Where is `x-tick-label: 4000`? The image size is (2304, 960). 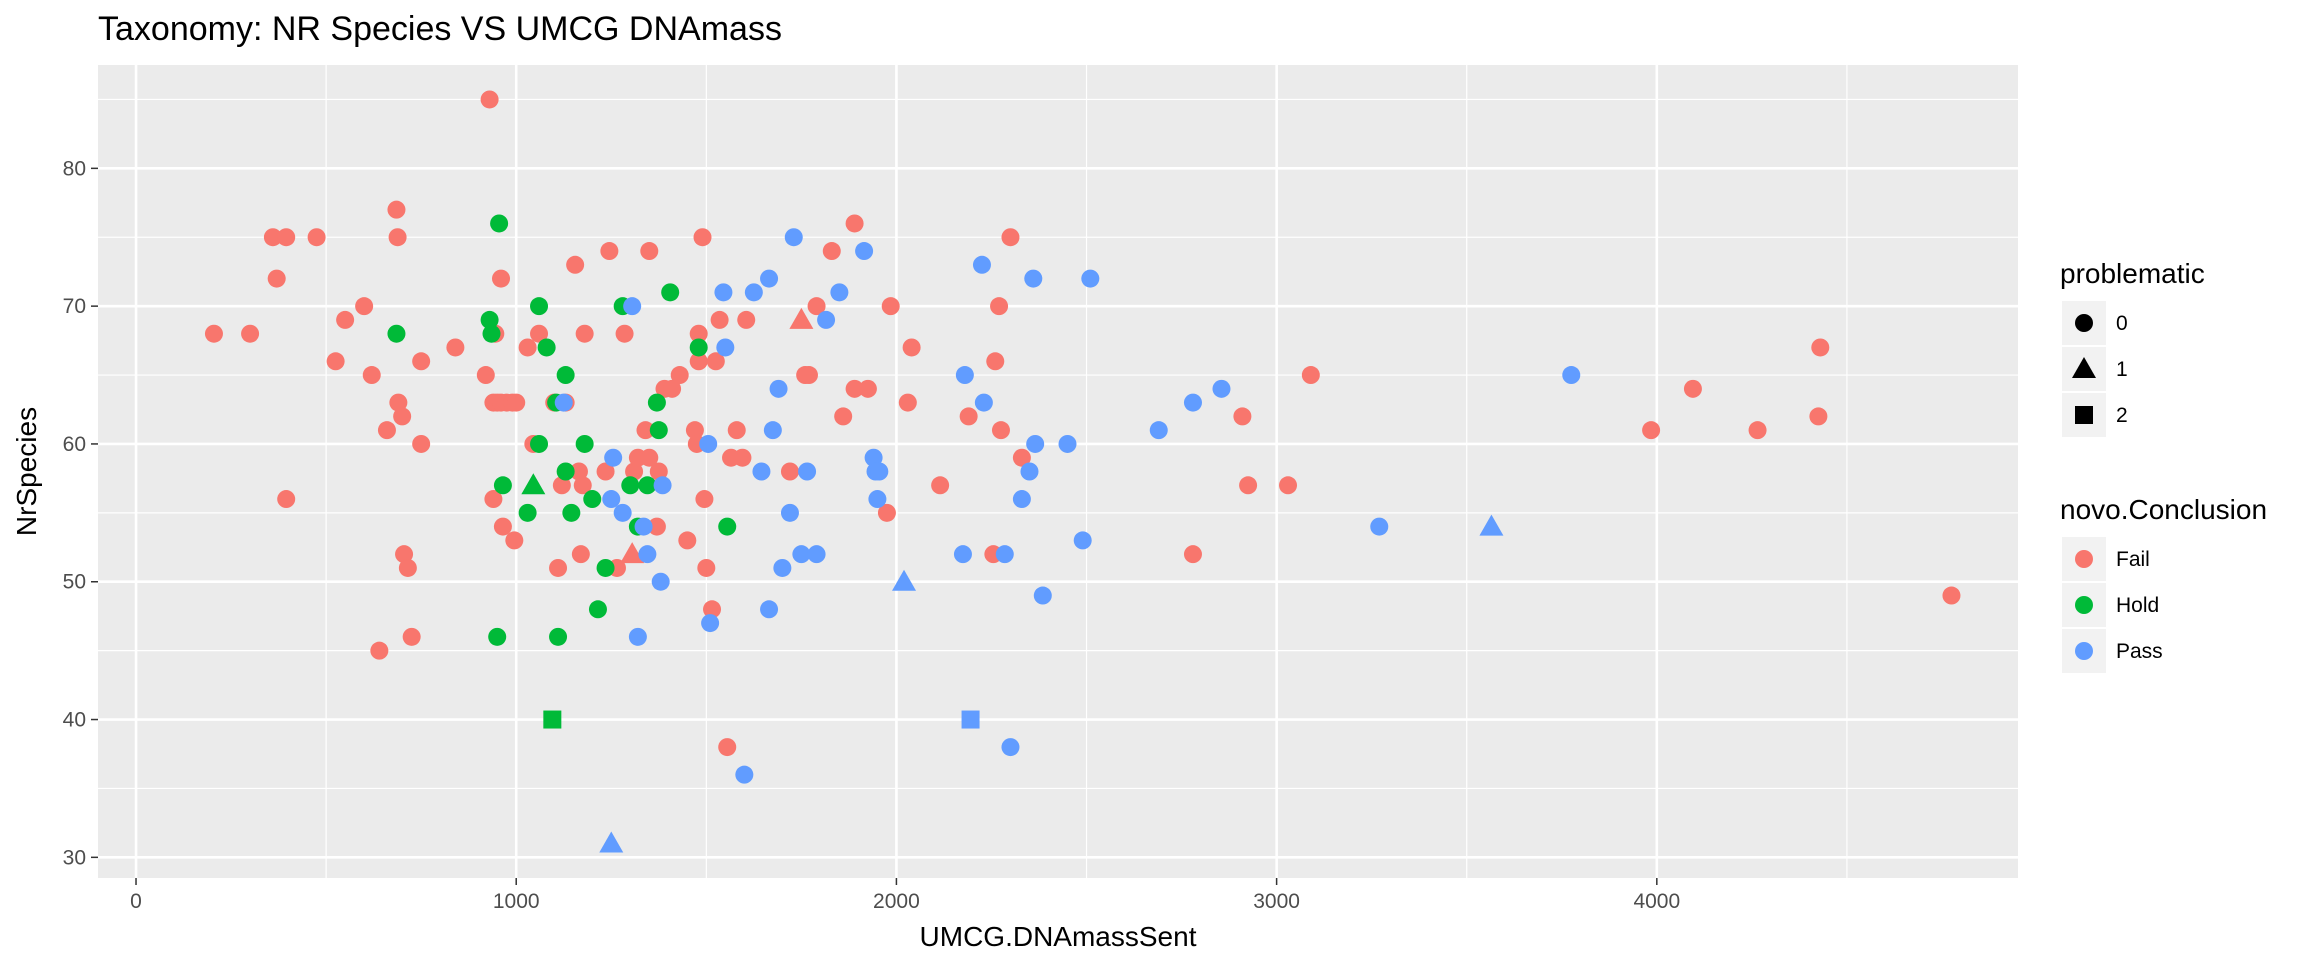 x-tick-label: 4000 is located at coordinates (1656, 901).